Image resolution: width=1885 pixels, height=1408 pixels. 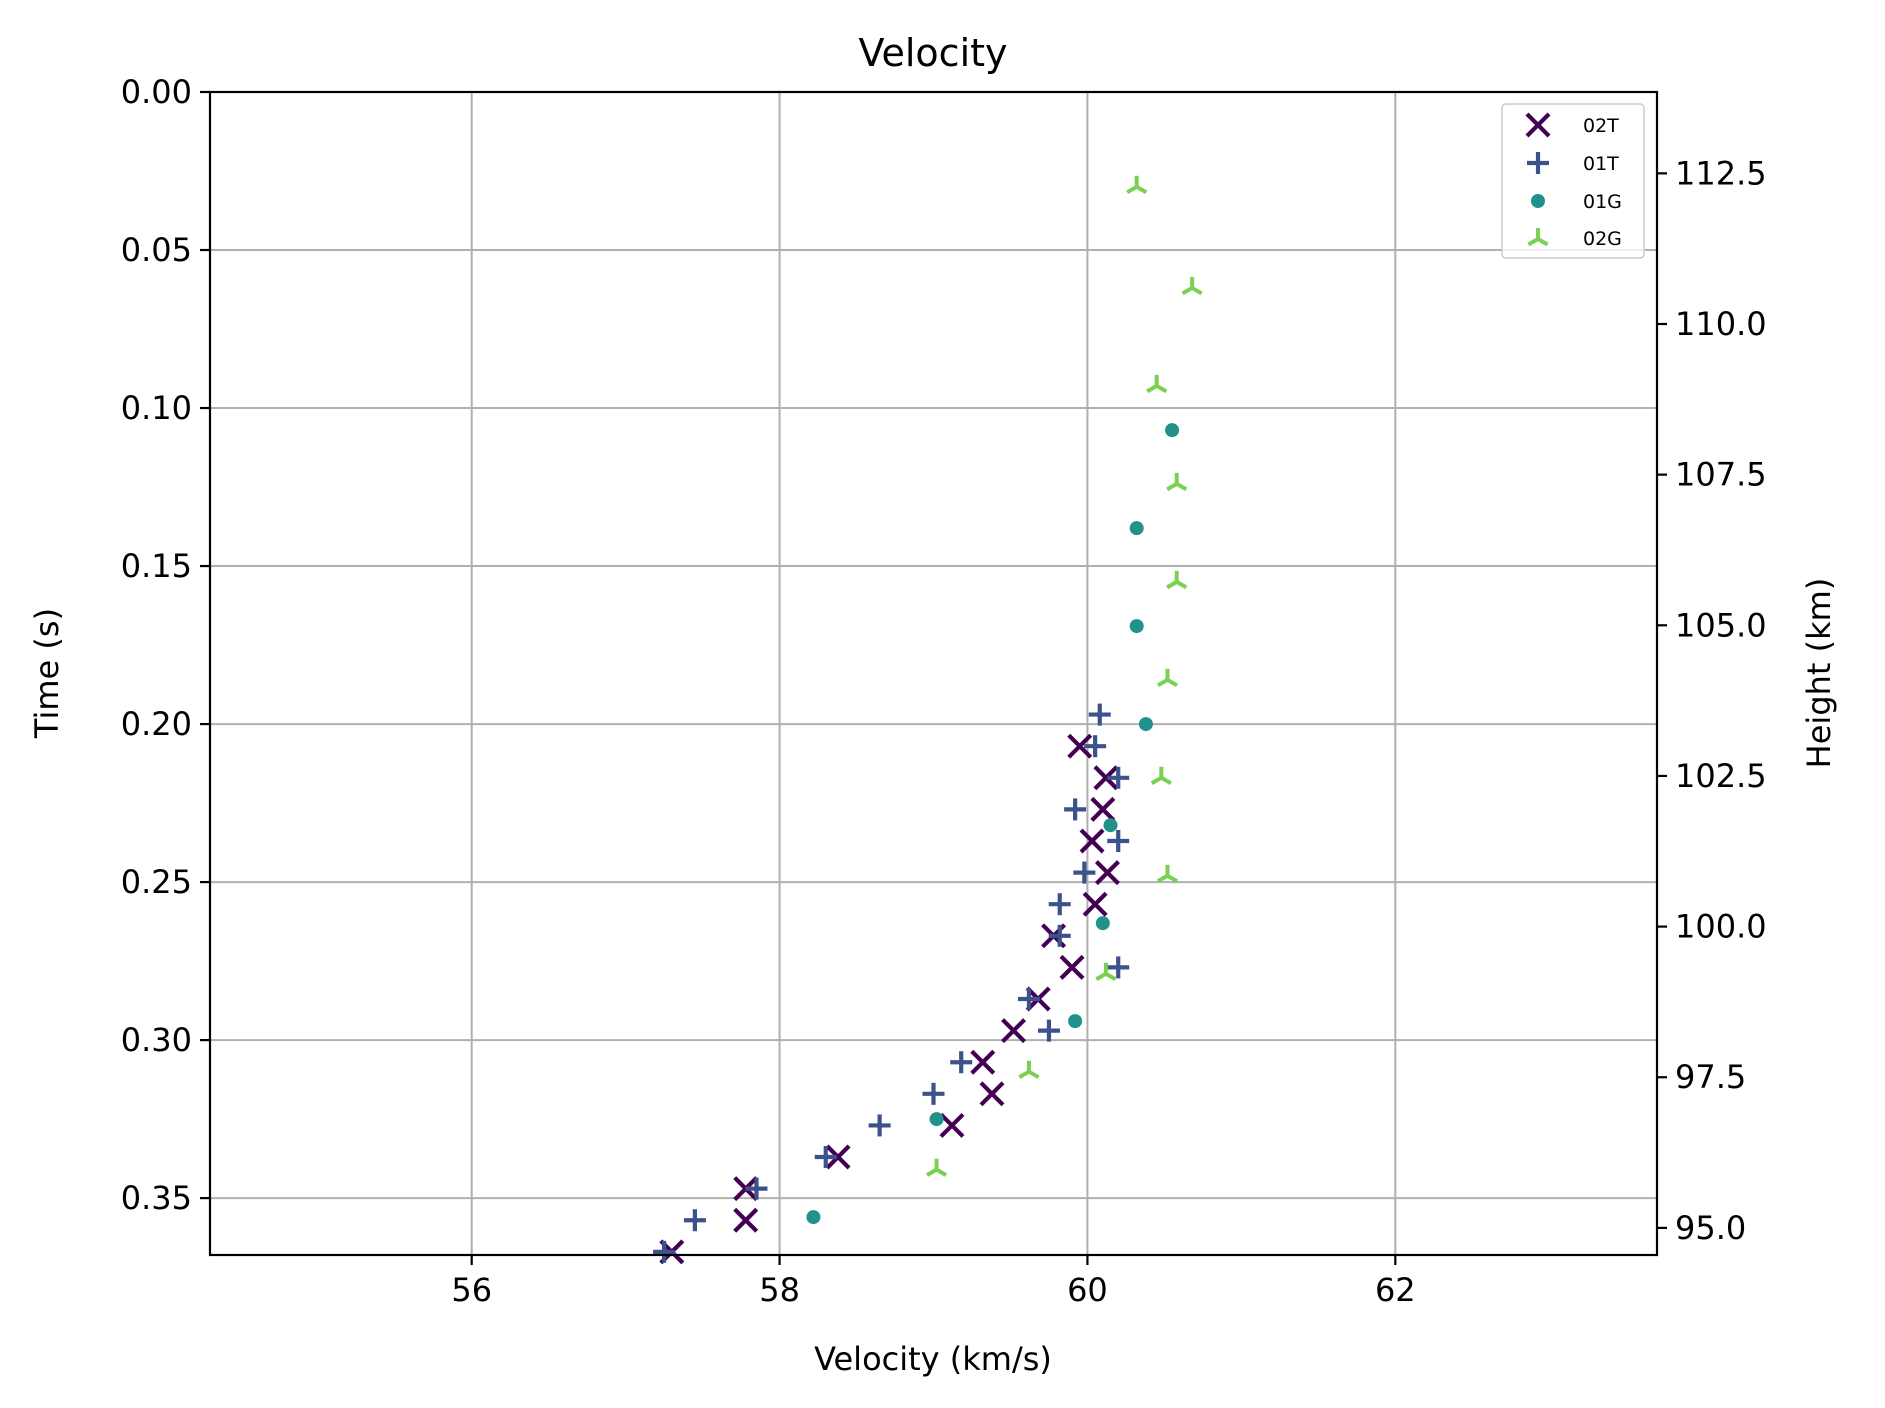 What do you see at coordinates (1721, 776) in the screenshot?
I see `y2-tick-label: 102.5` at bounding box center [1721, 776].